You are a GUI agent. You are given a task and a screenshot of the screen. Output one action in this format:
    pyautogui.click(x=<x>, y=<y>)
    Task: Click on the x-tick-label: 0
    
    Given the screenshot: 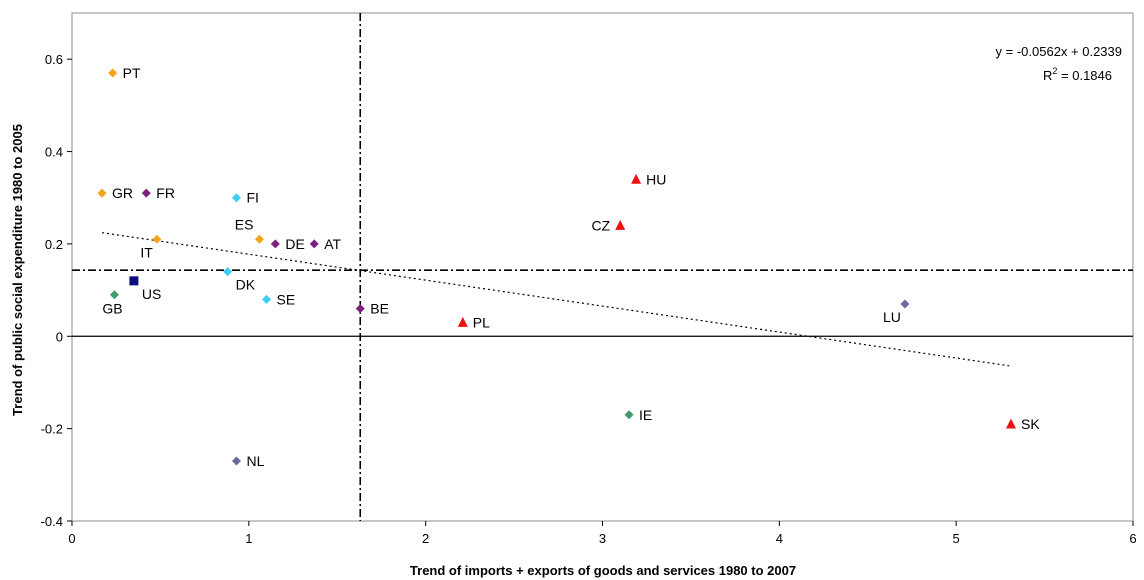 What is the action you would take?
    pyautogui.click(x=71, y=538)
    